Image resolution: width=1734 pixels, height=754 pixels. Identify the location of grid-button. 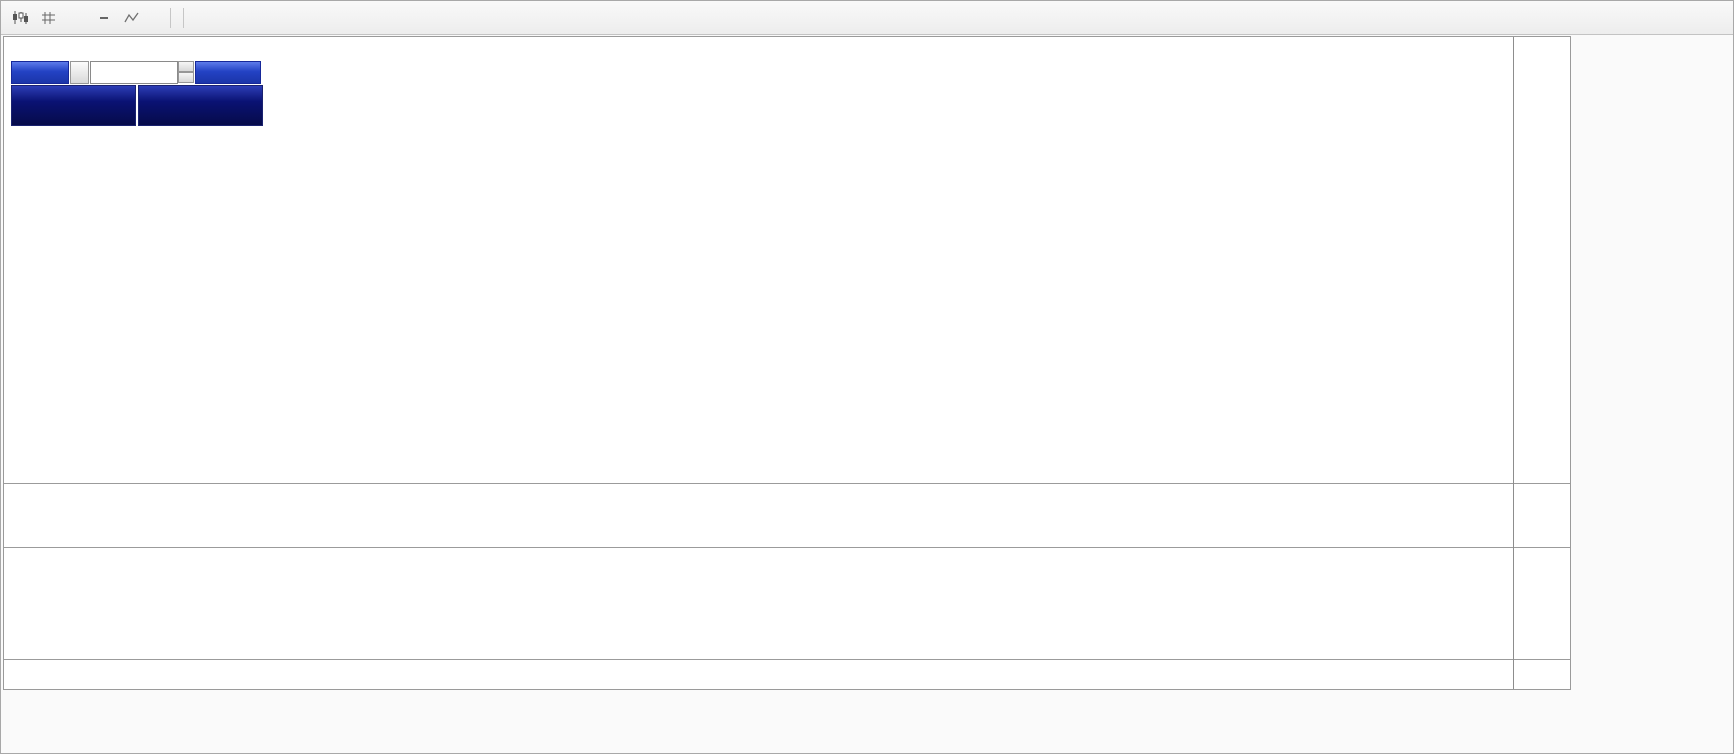
(48, 18).